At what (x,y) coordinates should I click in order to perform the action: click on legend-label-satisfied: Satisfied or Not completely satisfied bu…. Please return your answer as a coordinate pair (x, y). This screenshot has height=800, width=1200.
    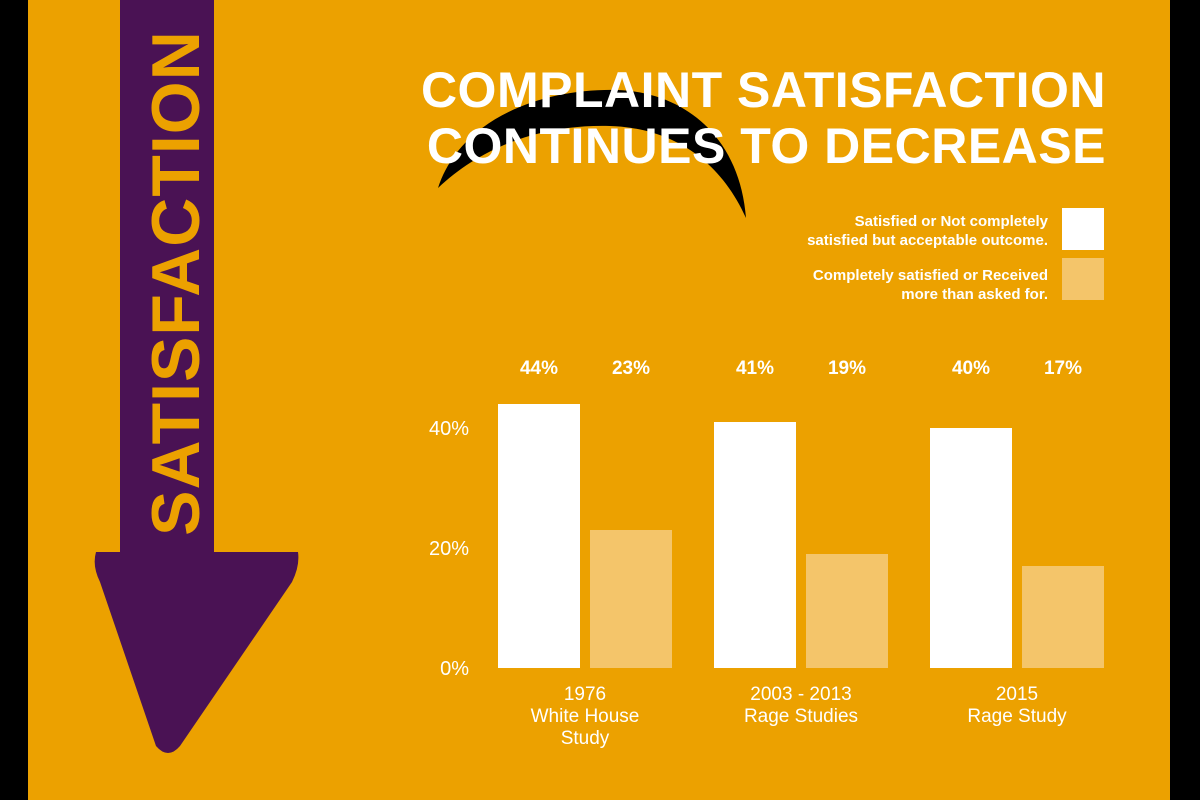
    Looking at the image, I should click on (858, 231).